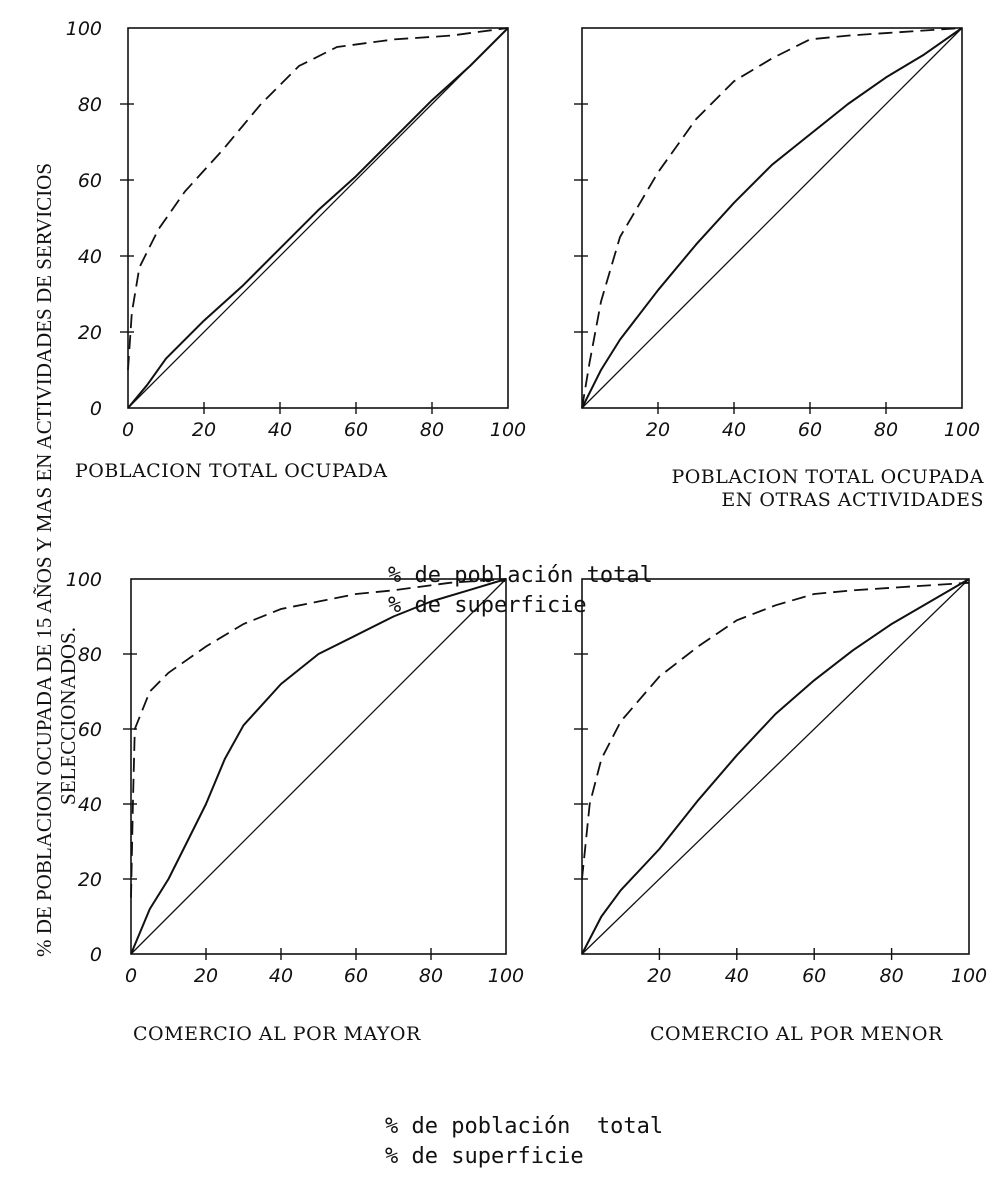 The image size is (998, 1195). What do you see at coordinates (277, 1034) in the screenshot?
I see `panel-caption: COMERCIO AL POR MAYOR` at bounding box center [277, 1034].